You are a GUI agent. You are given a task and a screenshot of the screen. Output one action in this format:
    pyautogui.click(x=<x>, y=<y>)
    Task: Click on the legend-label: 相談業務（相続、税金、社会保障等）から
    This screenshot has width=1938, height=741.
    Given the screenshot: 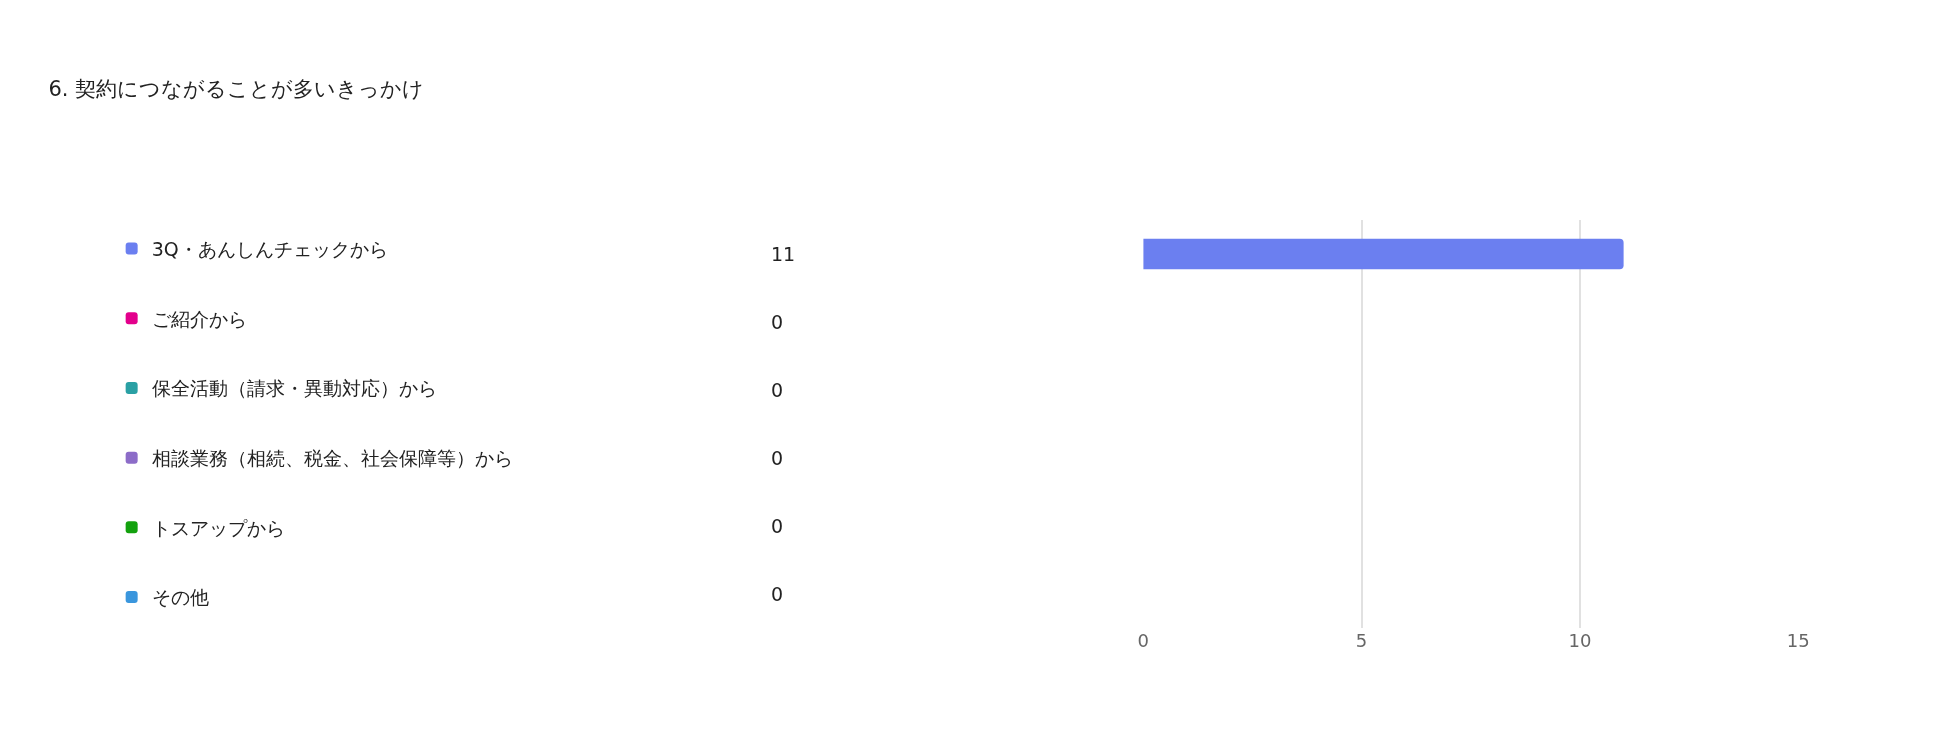 What is the action you would take?
    pyautogui.click(x=332, y=458)
    